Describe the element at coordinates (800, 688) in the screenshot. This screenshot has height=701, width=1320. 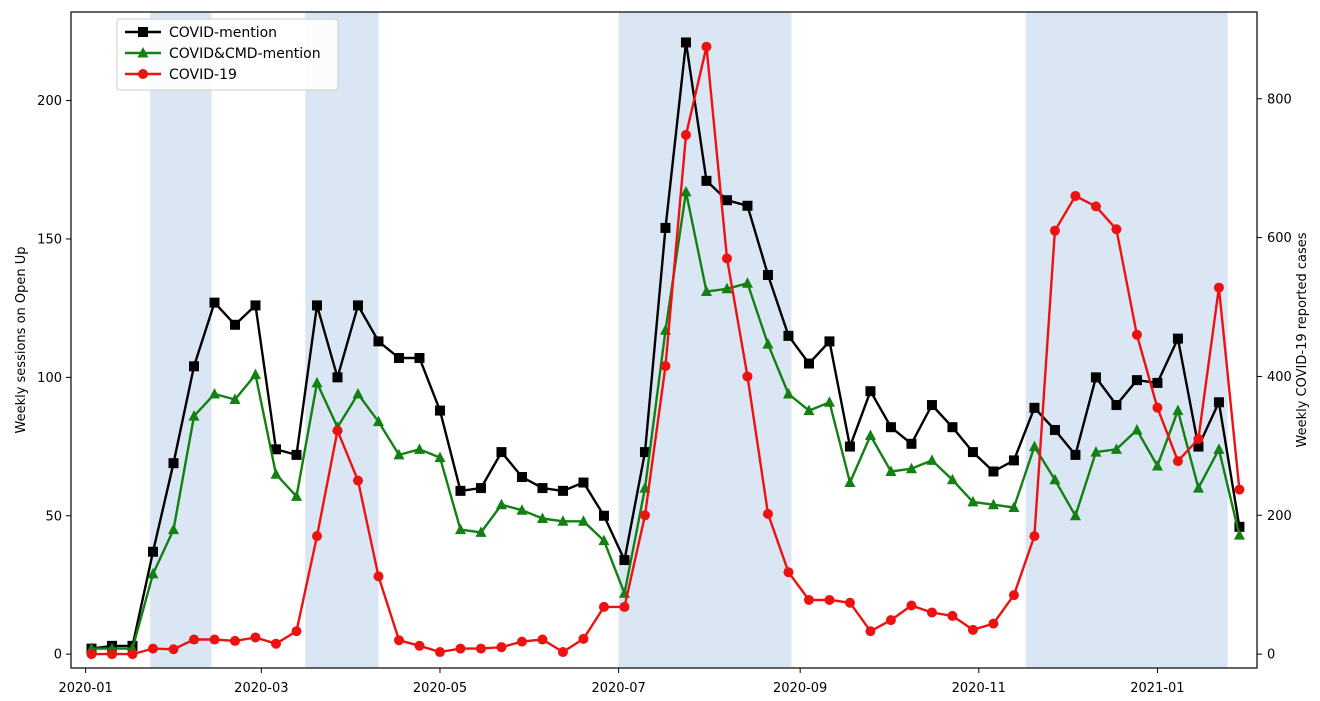
I see `x-tick-label-4: 2020-09` at that location.